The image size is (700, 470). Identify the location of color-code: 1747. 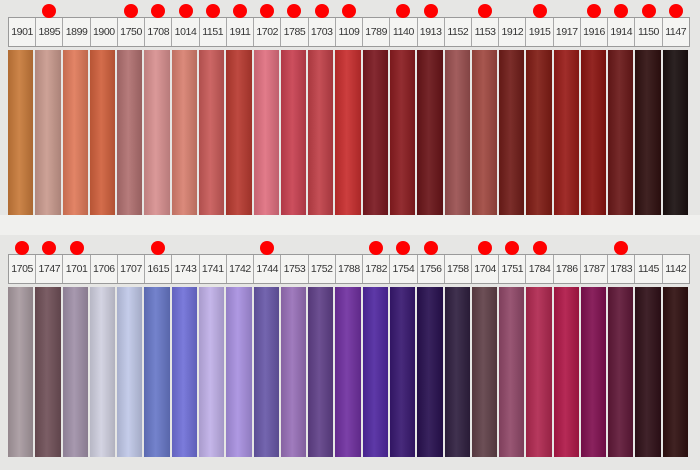
(49, 269).